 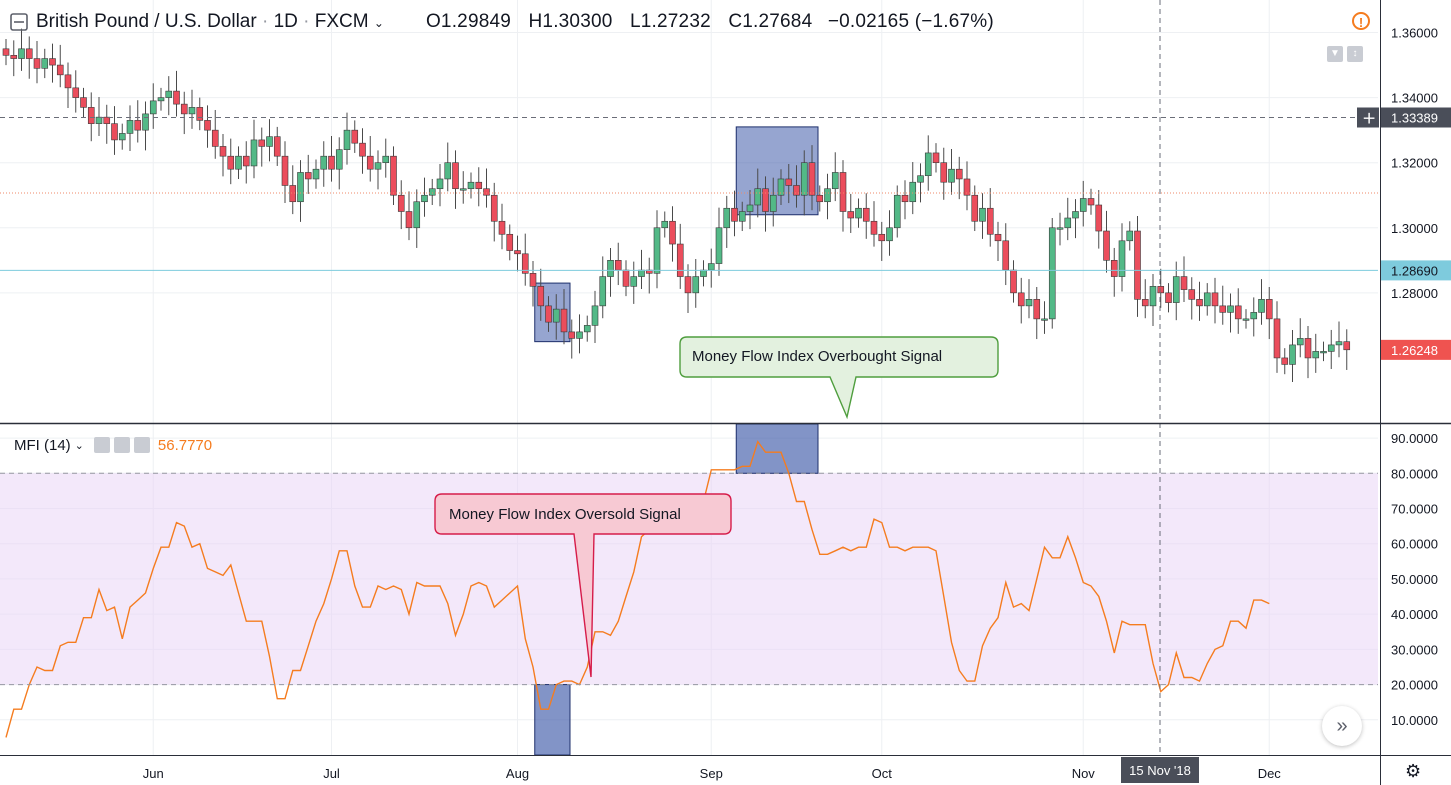 I want to click on close-value: C1.27684, so click(x=770, y=21).